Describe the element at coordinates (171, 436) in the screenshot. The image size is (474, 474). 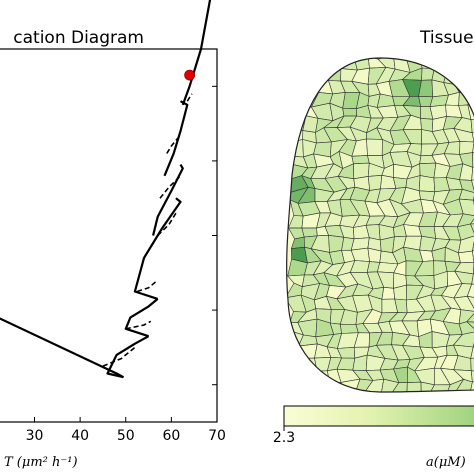
I see `x-tick-label: 60` at that location.